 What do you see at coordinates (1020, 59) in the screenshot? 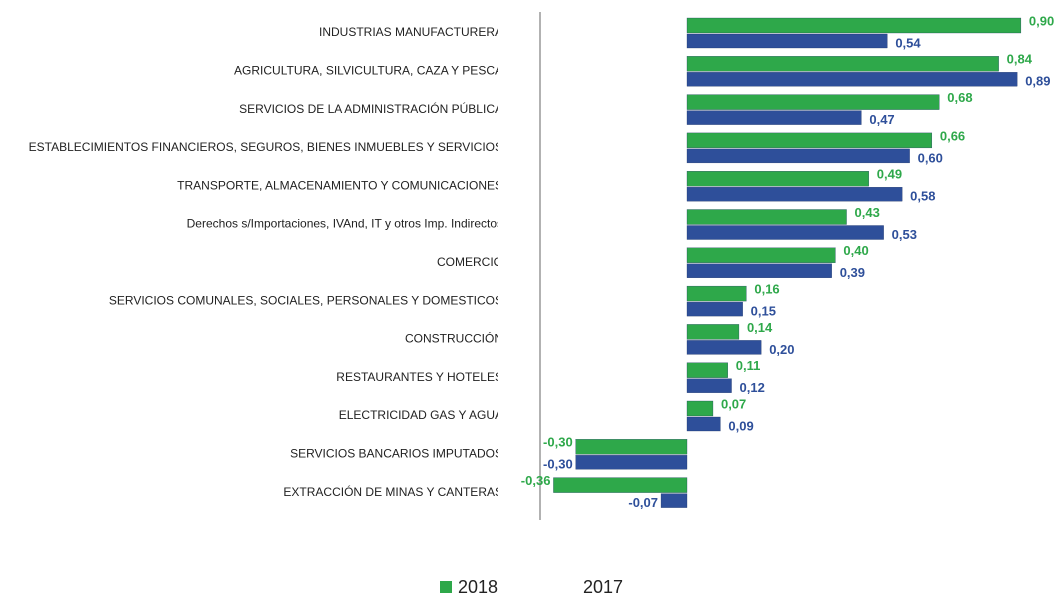
I see `data-label: 0,84` at bounding box center [1020, 59].